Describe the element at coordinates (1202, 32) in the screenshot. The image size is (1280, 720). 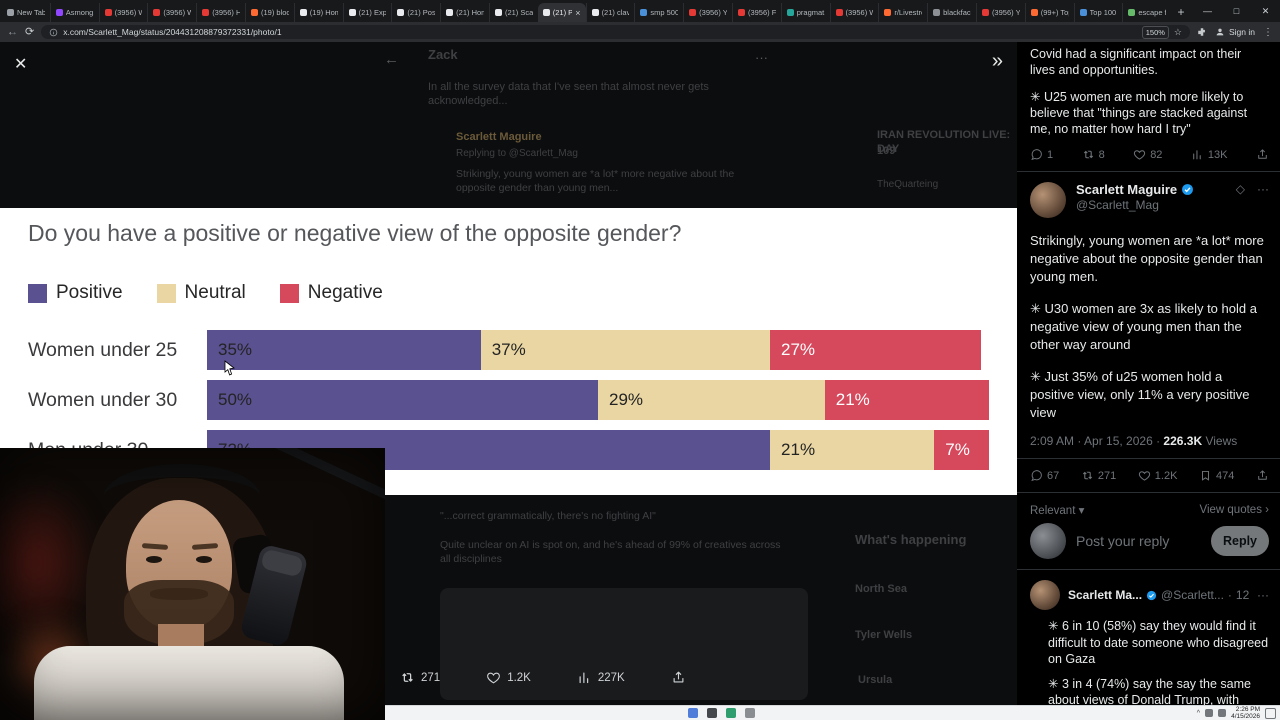
I see `extensions-icon` at that location.